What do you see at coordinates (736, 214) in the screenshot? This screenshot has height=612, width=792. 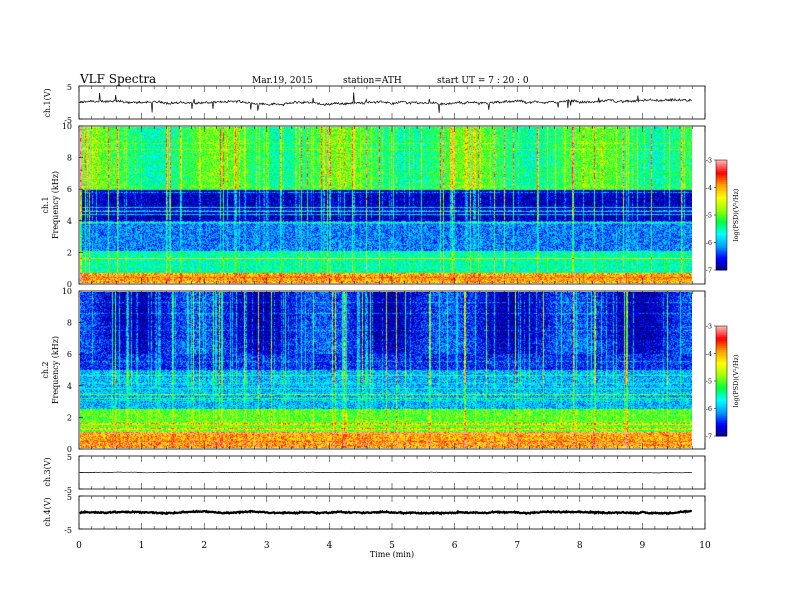 I see `colorbar-label: log(PSD)(V²/Hz)` at bounding box center [736, 214].